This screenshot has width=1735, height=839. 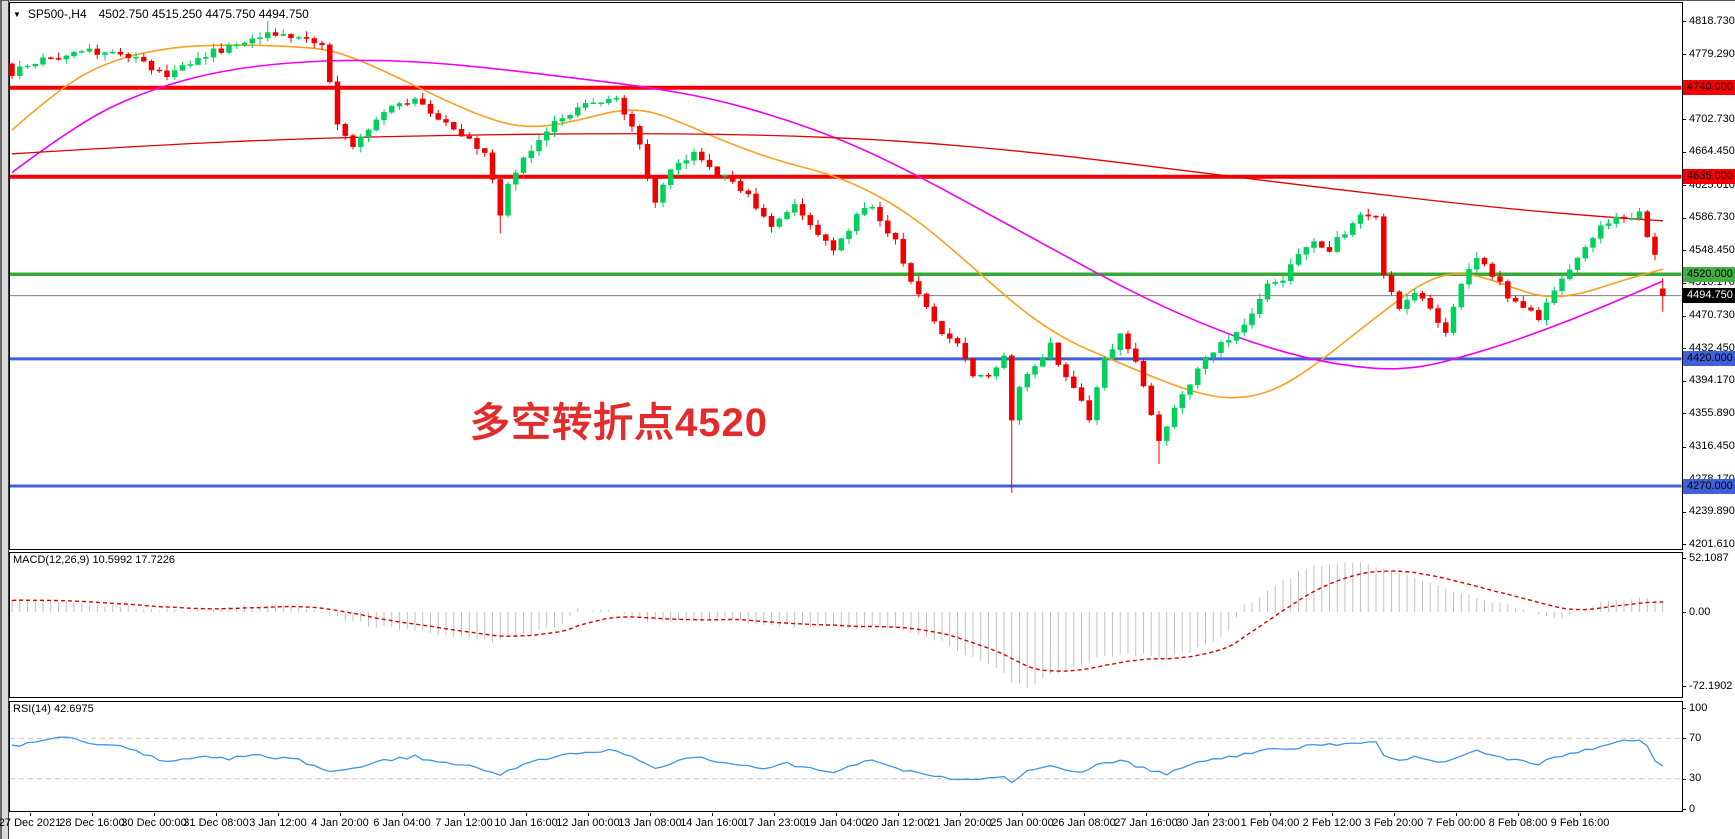 What do you see at coordinates (1712, 21) in the screenshot?
I see `price-tick-label: 4818.730` at bounding box center [1712, 21].